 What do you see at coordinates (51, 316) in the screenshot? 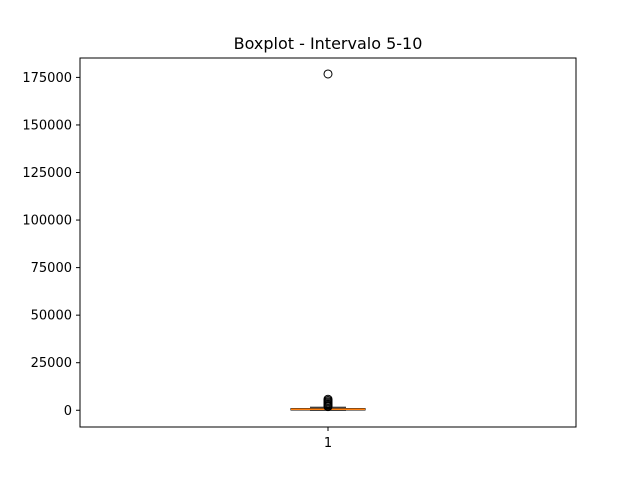
I see `y-tick-label: 50000` at bounding box center [51, 316].